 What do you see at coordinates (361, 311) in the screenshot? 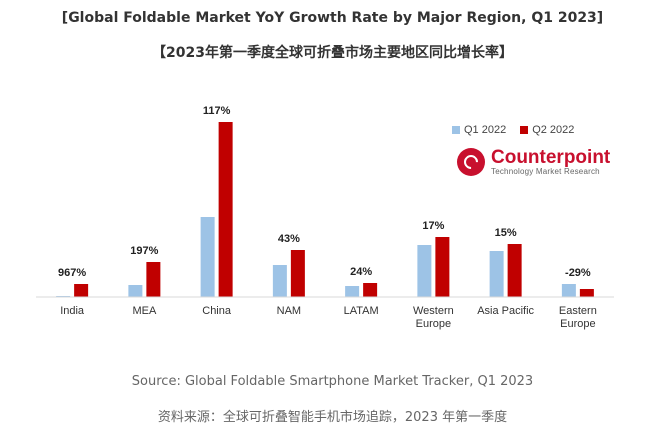
I see `category-label: LATAM` at bounding box center [361, 311].